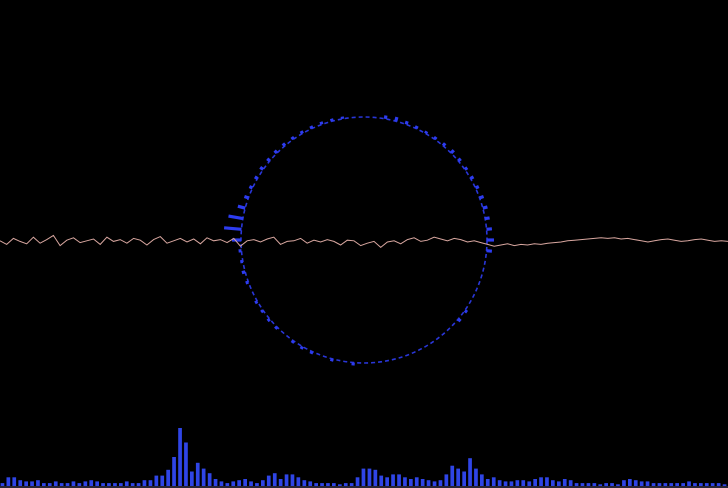  I want to click on waveform-path, so click(364, 241).